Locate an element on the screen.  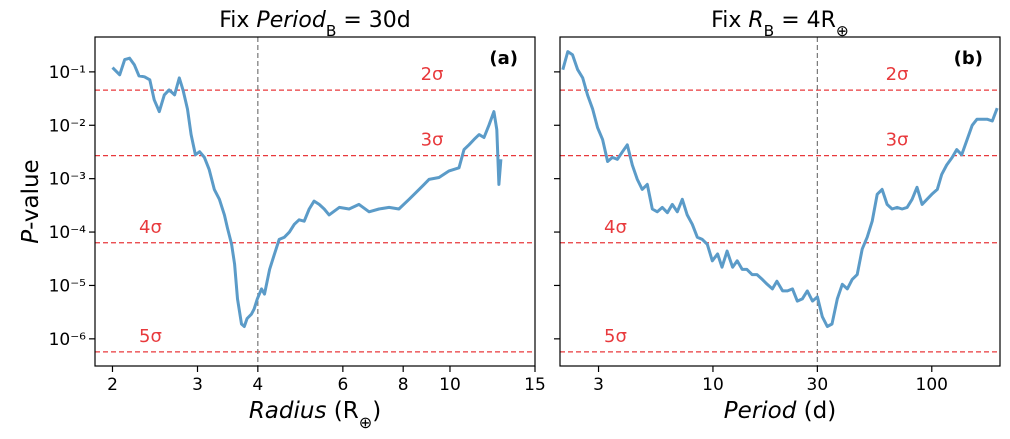
text-part: (R is located at coordinates (342, 411).